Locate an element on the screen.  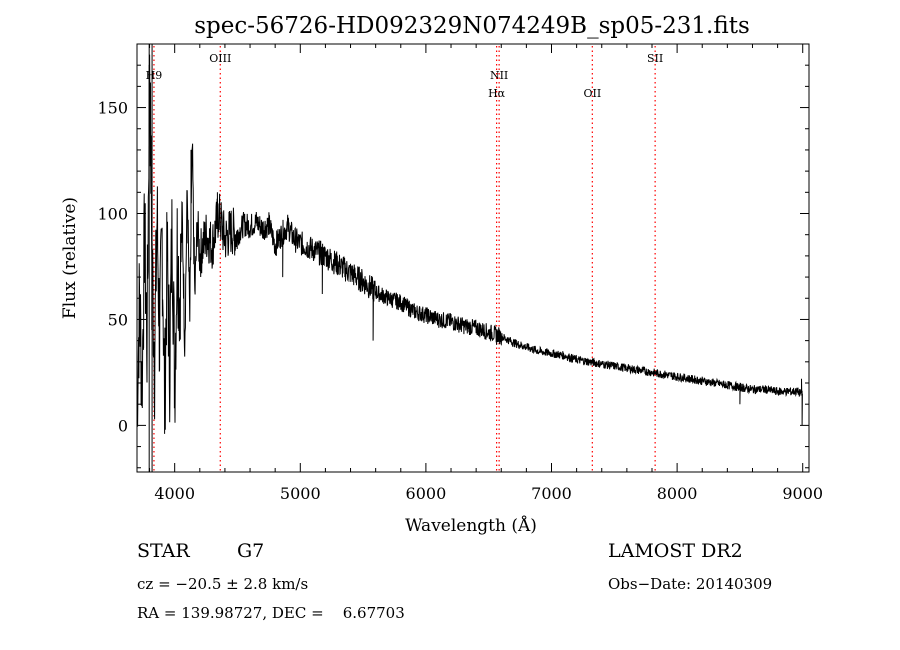
observation-date: Obs−Date: 20140309 is located at coordinates (690, 584).